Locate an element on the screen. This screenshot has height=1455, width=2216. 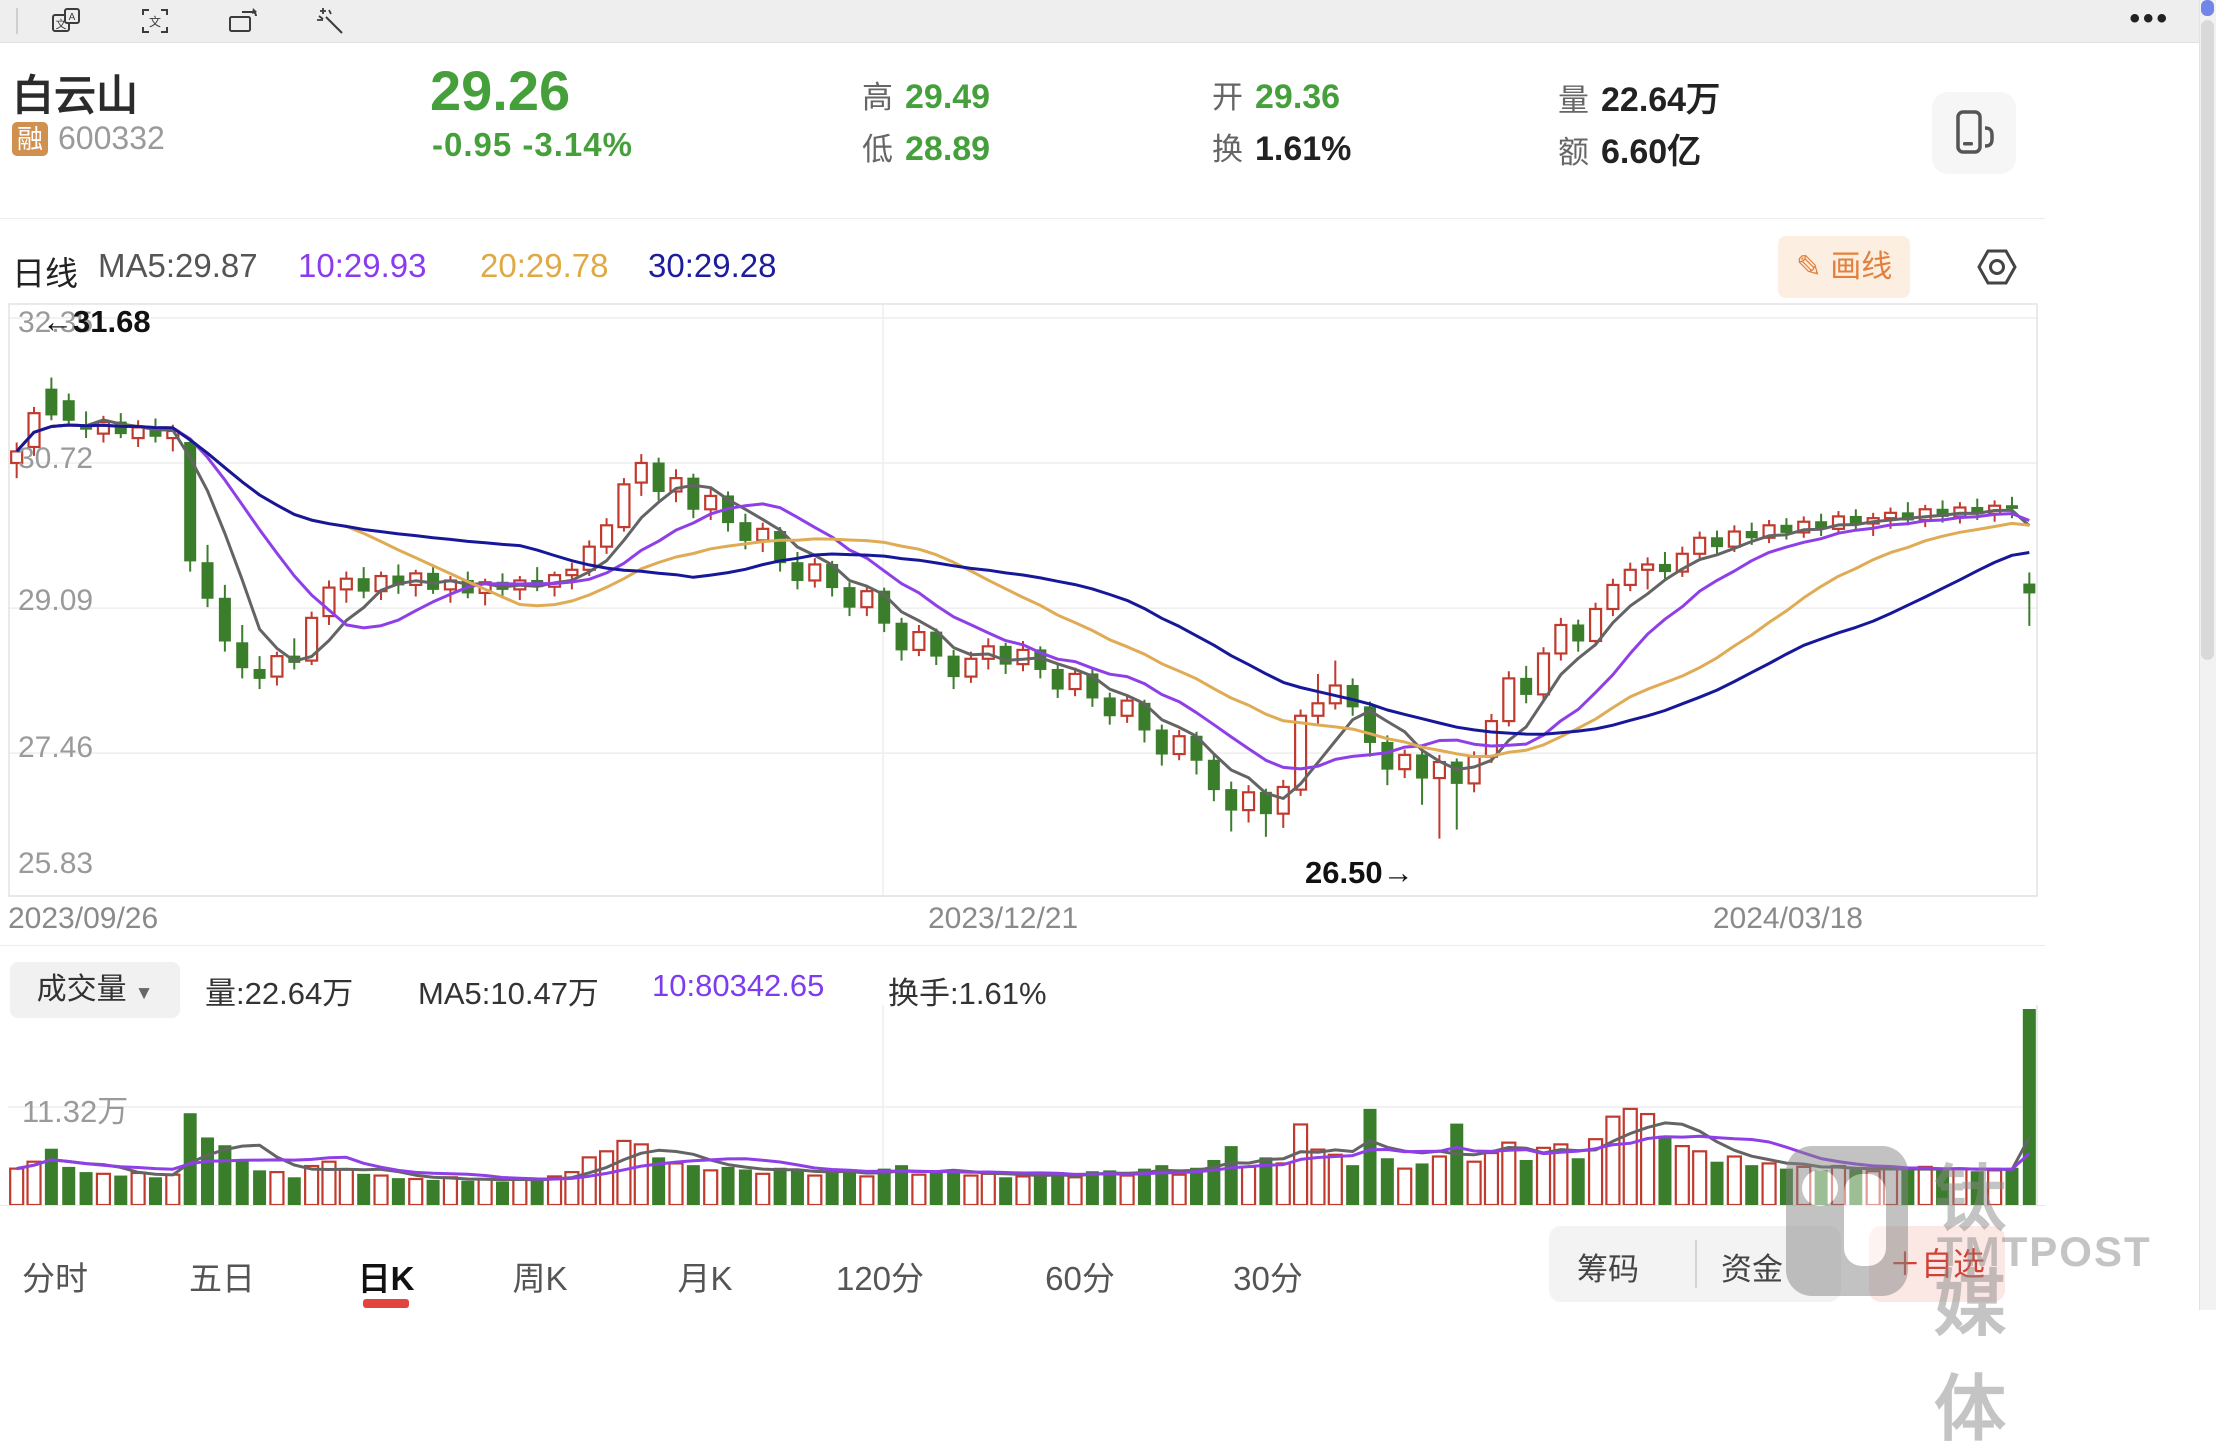
stat-open: 开 29.36 is located at coordinates (1276, 94).